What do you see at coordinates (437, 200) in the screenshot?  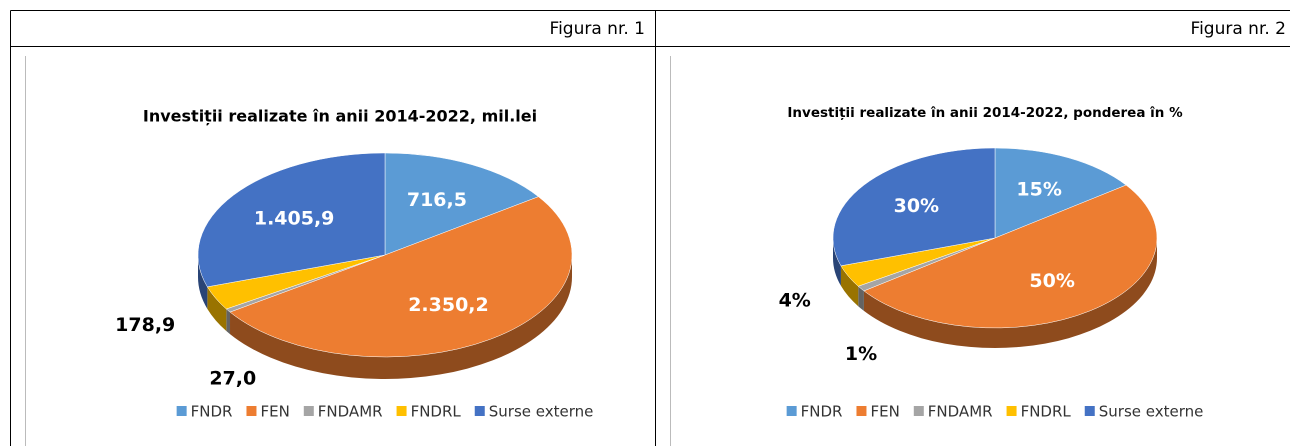 I see `data-label: 716,5` at bounding box center [437, 200].